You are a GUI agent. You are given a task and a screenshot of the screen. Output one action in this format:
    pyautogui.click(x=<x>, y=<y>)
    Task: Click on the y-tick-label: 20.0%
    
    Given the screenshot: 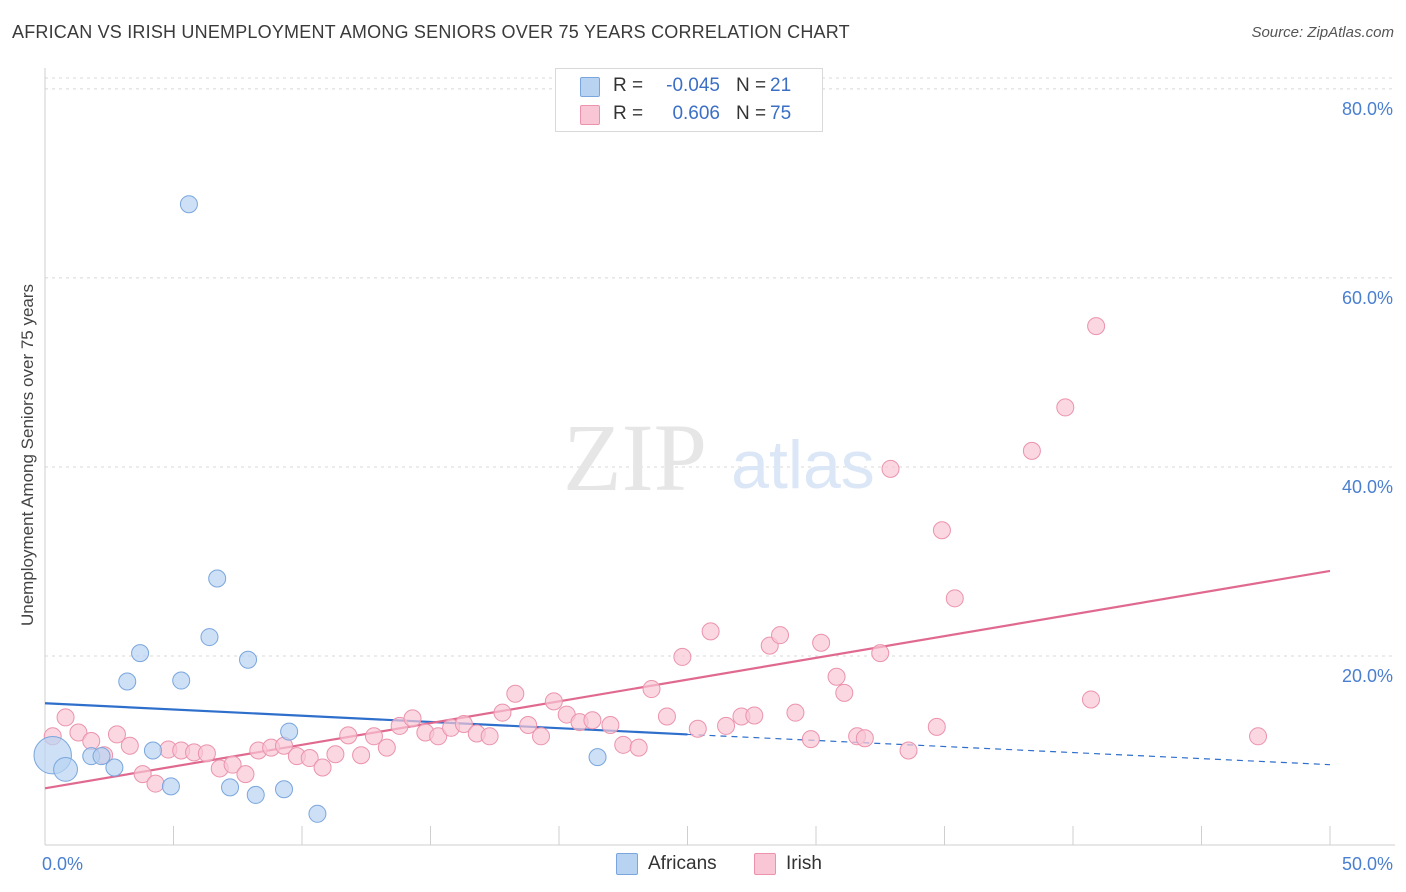 What is the action you would take?
    pyautogui.click(x=1367, y=676)
    